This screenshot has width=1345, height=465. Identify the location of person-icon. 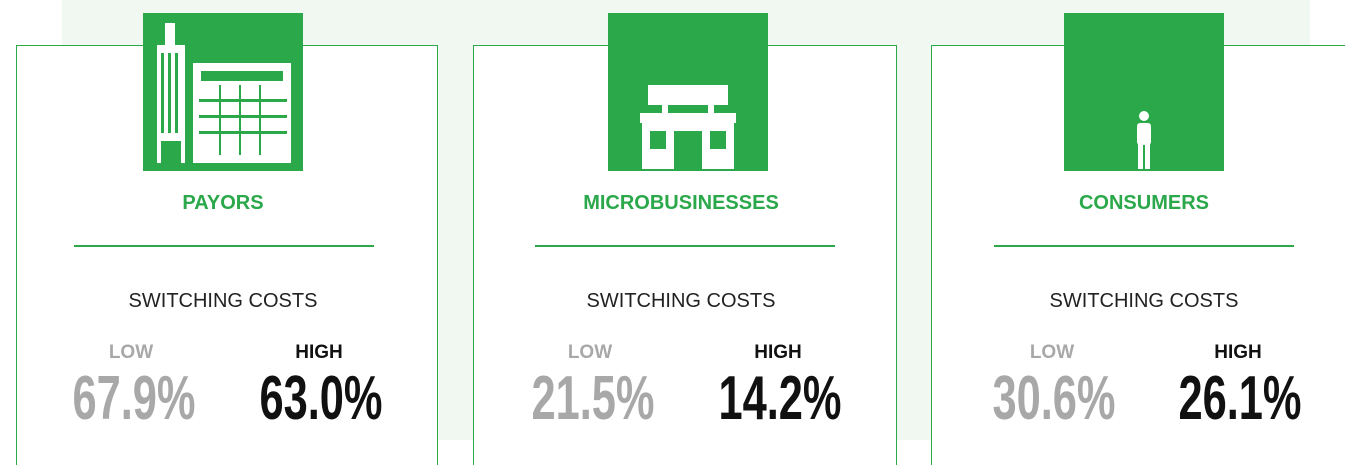
(1144, 140).